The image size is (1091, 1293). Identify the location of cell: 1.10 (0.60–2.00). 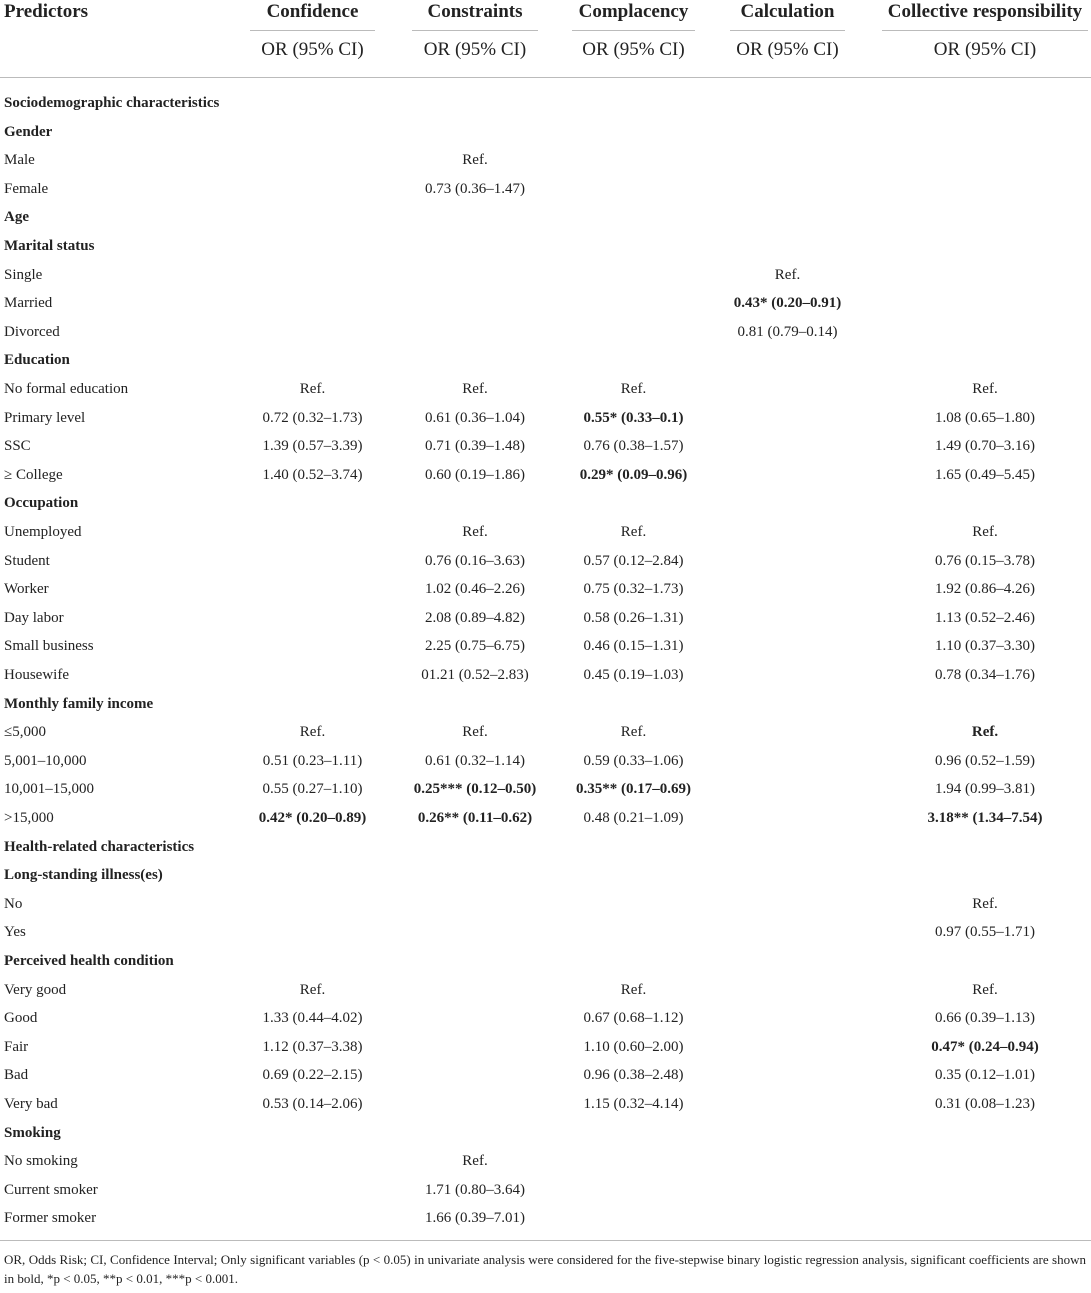
(633, 1046).